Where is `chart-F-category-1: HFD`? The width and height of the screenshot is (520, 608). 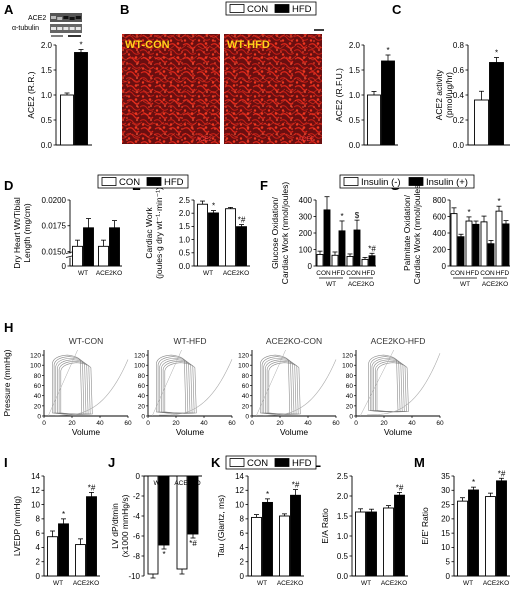 chart-F-category-1: HFD is located at coordinates (339, 273).